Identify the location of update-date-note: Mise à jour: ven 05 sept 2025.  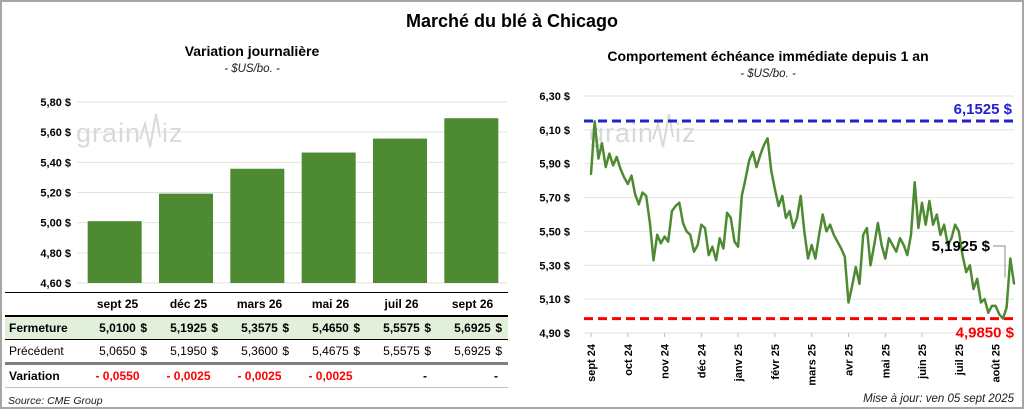
(938, 399).